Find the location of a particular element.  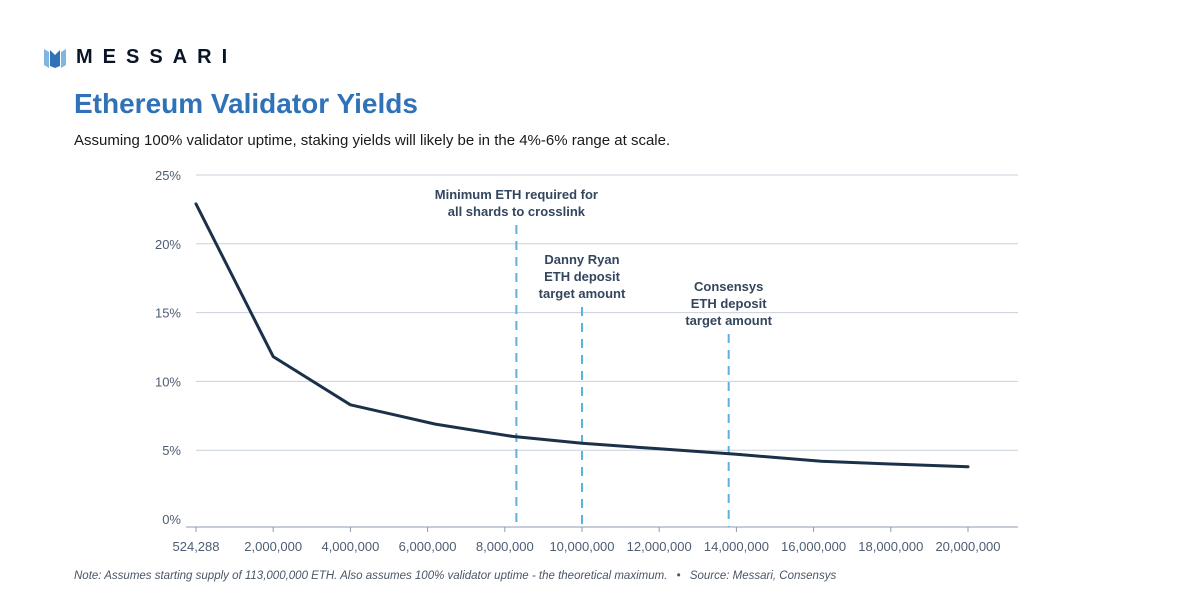

x-tick-label: 14,000,000 is located at coordinates (736, 546).